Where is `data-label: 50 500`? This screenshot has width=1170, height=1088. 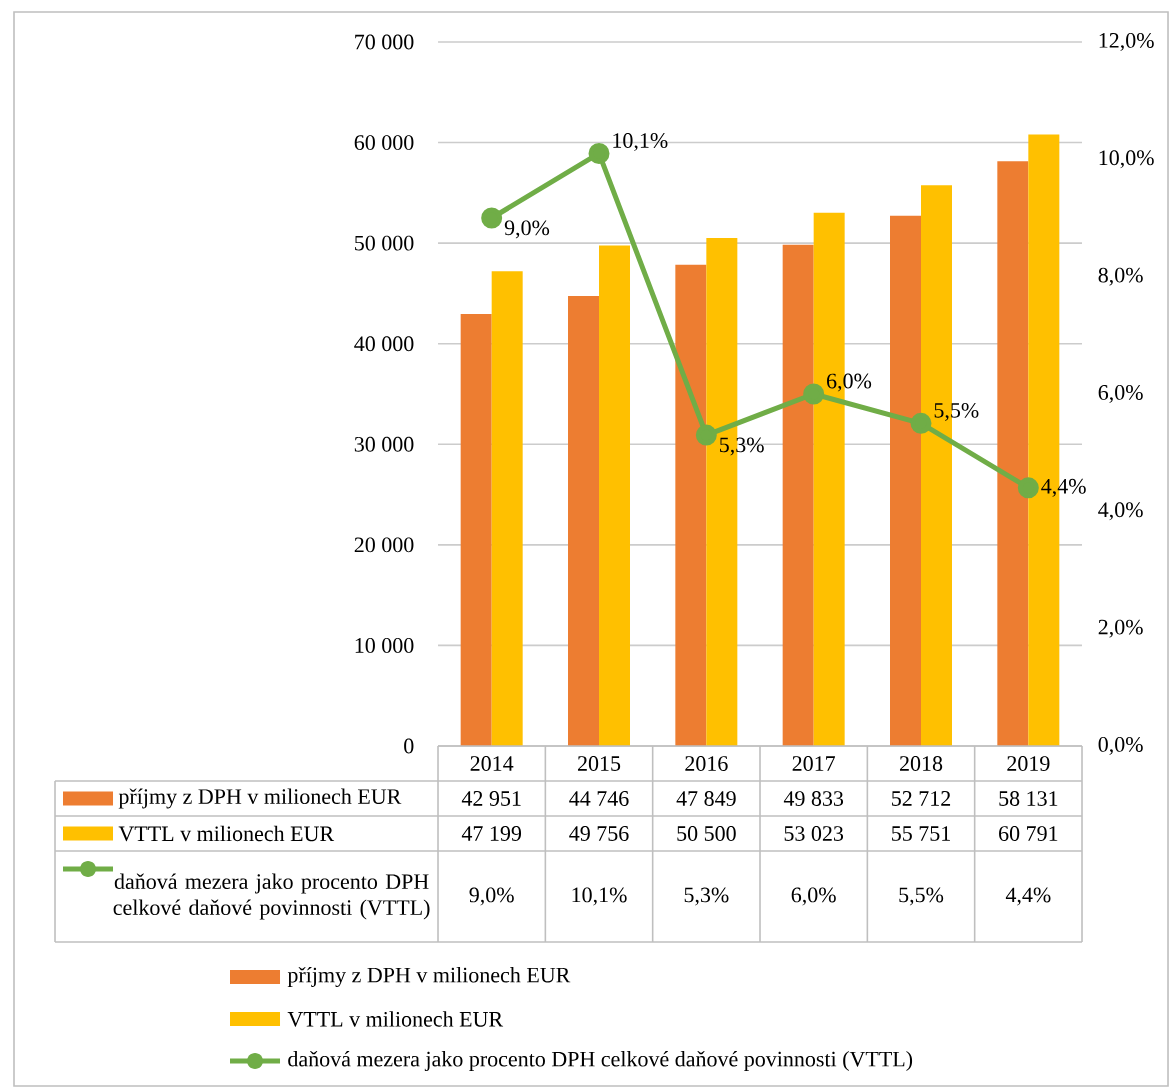
data-label: 50 500 is located at coordinates (706, 833).